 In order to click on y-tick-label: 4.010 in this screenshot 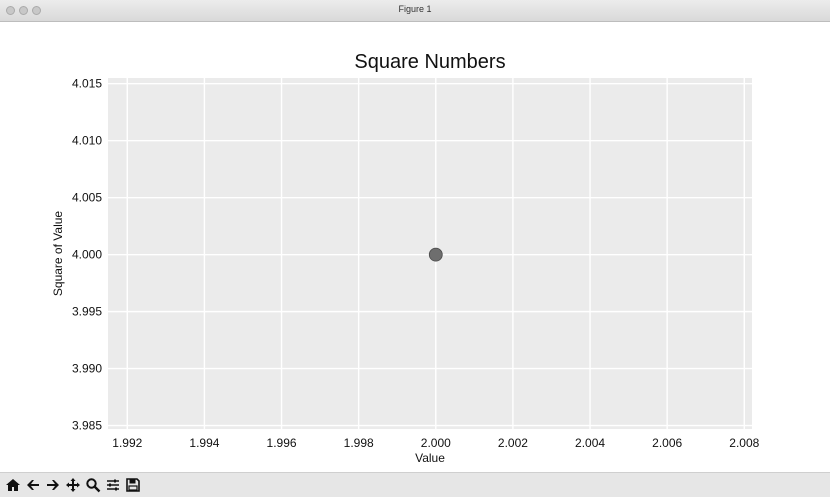, I will do `click(87, 141)`.